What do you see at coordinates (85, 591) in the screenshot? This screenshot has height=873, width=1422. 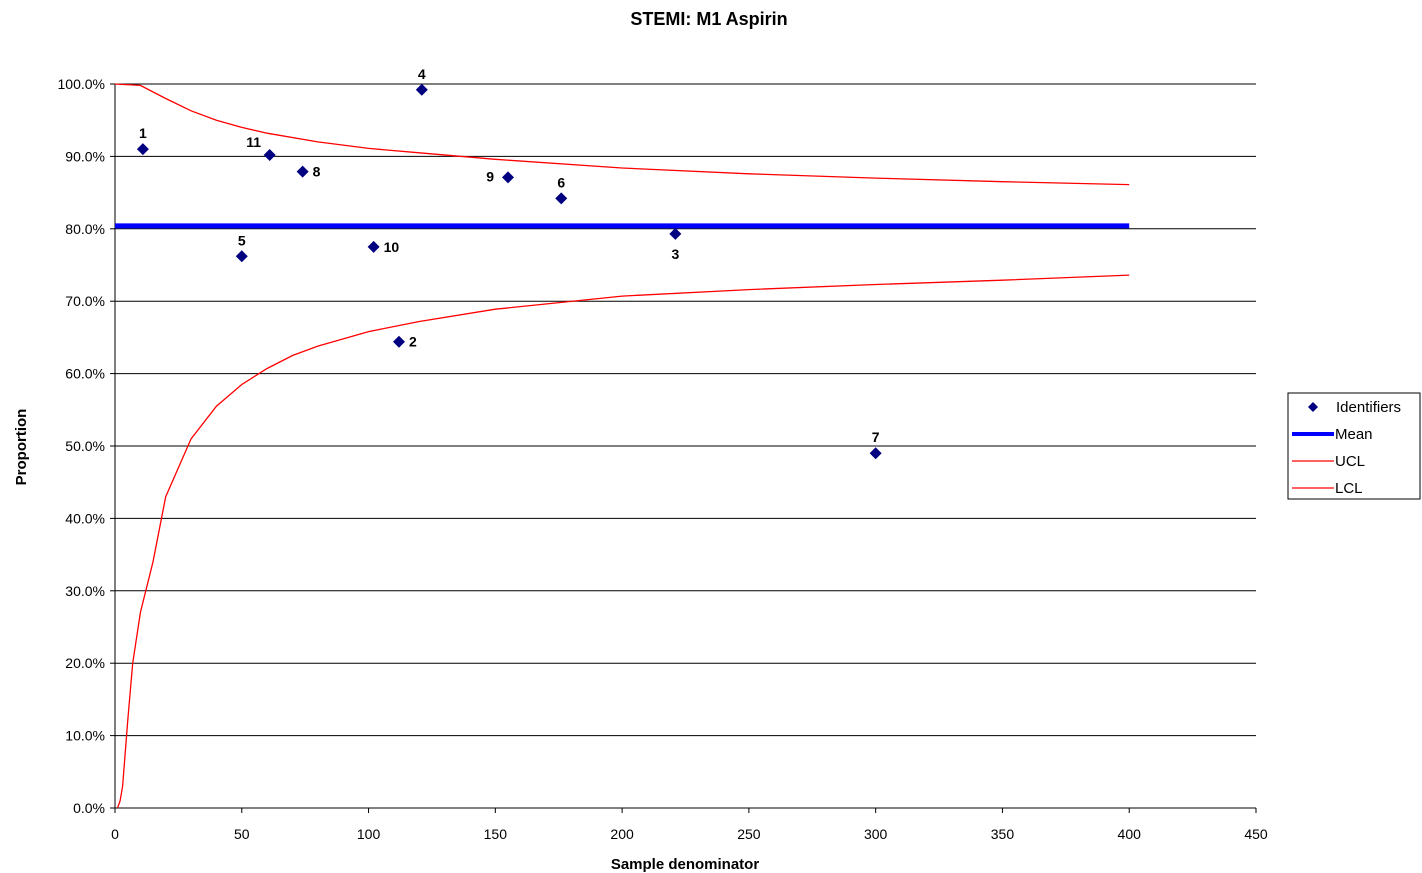 I see `y-tick-label: 30.0%` at bounding box center [85, 591].